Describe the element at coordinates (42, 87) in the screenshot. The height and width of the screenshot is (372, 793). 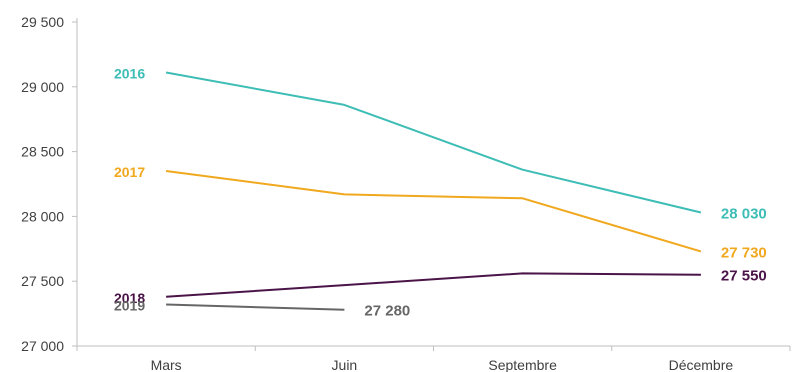
I see `y-tick-label: 29 000` at that location.